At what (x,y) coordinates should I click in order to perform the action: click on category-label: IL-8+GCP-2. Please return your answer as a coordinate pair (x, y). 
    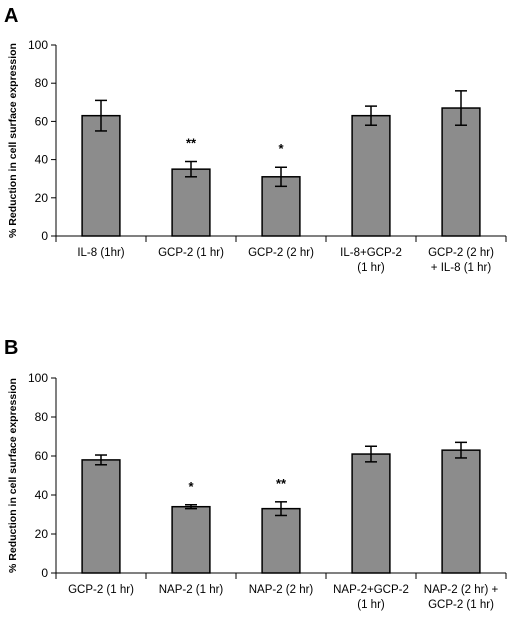
    Looking at the image, I should click on (371, 253).